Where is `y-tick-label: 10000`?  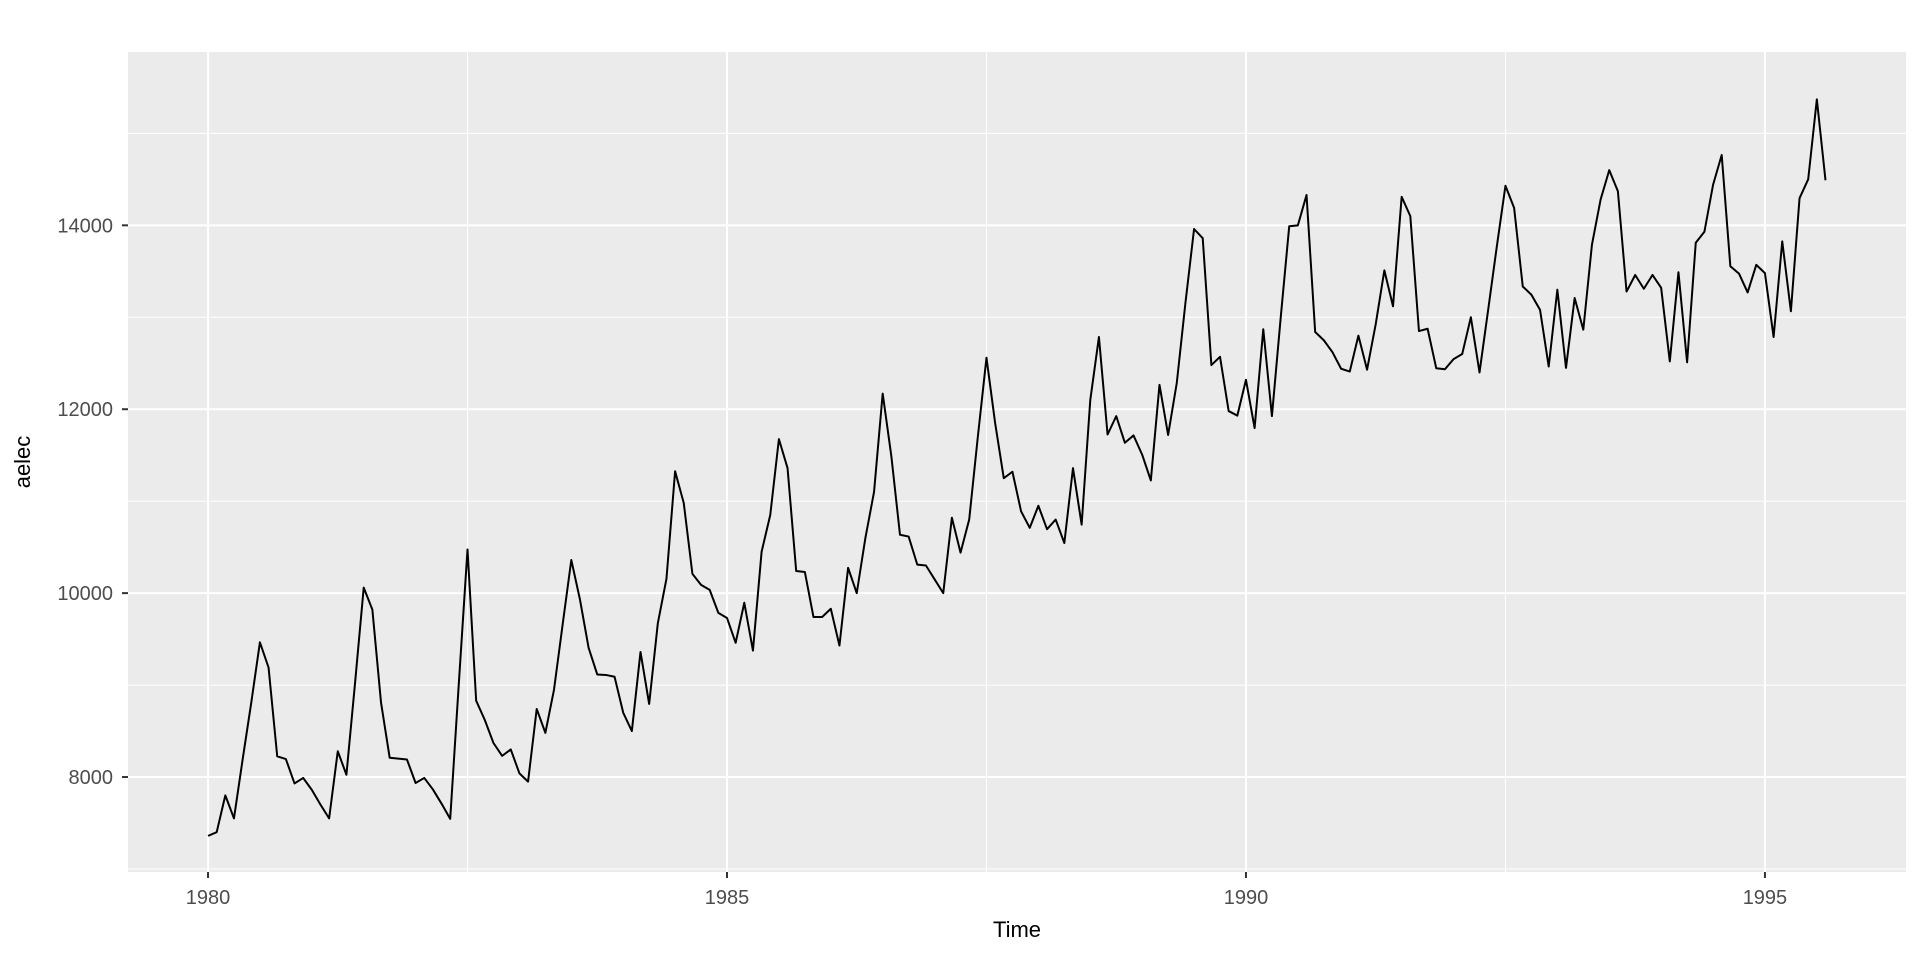 y-tick-label: 10000 is located at coordinates (85, 594).